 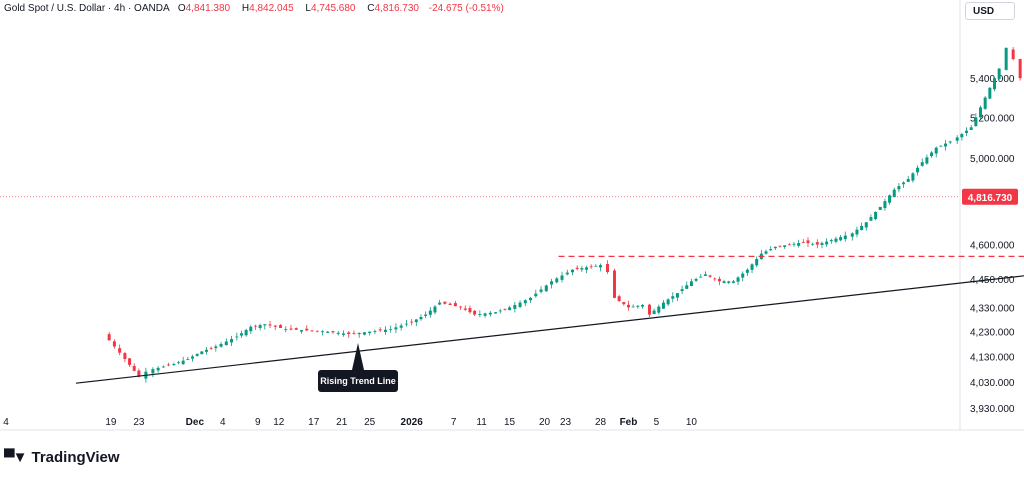 I want to click on x-tick-label: 7, so click(x=454, y=422).